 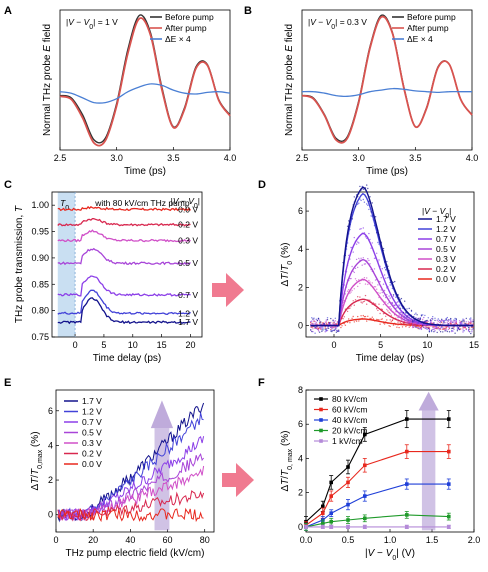 What do you see at coordinates (349, 420) in the screenshot?
I see `legend-label-f: 40 kV/cm` at bounding box center [349, 420].